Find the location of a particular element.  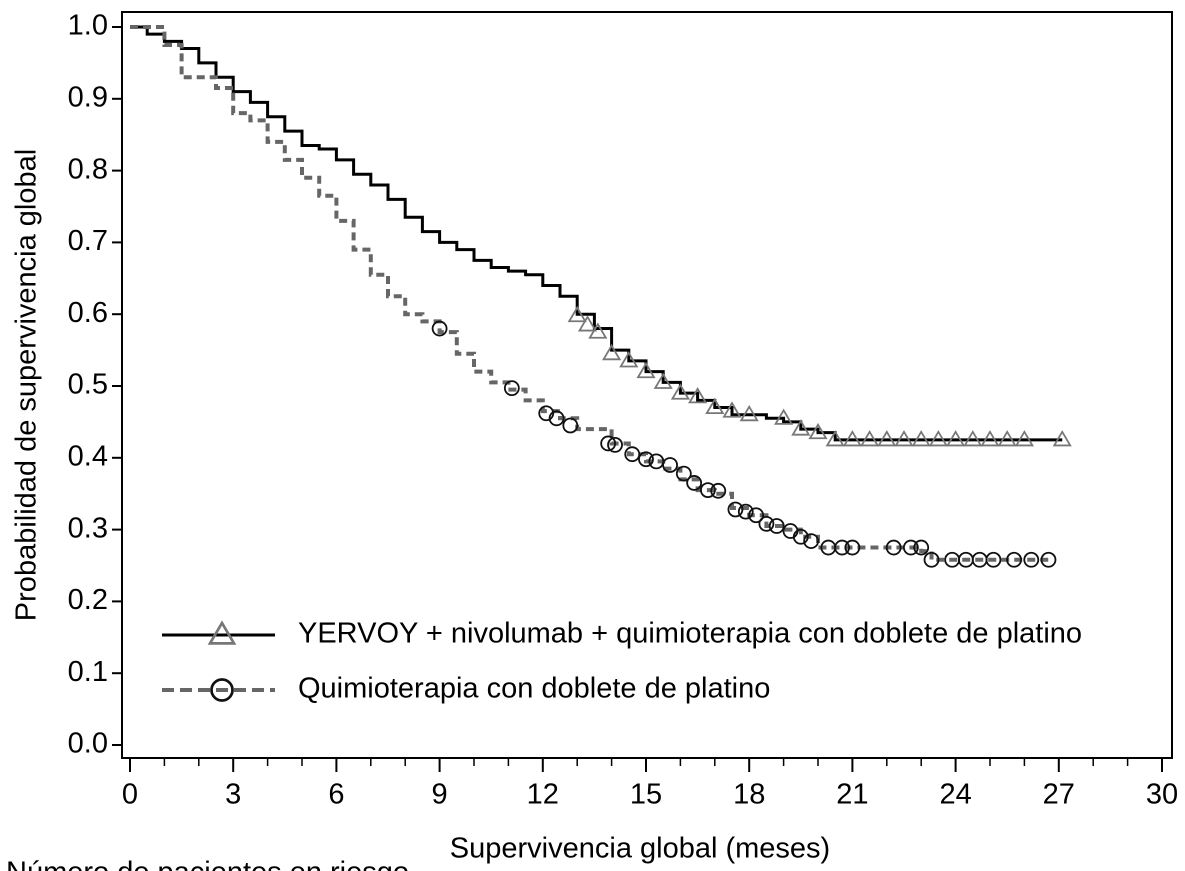

y-tick-label: 0.2 is located at coordinates (88, 600).